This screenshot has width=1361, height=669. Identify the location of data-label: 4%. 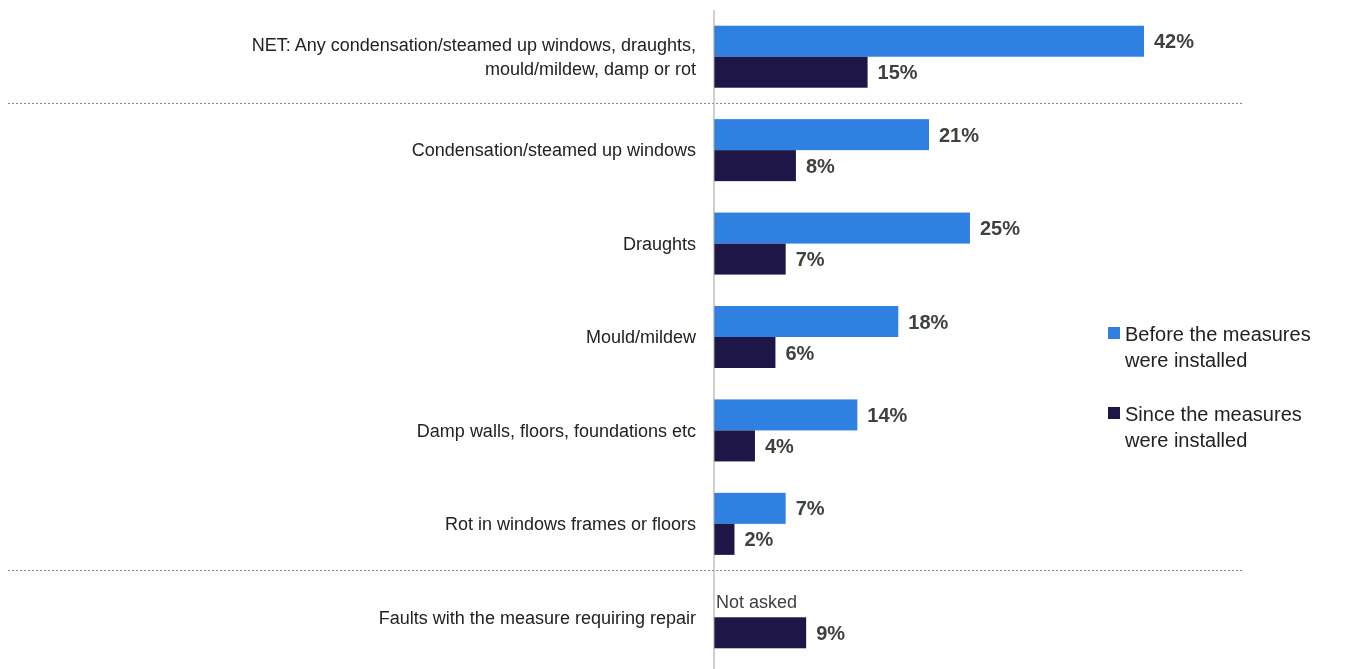
(779, 445).